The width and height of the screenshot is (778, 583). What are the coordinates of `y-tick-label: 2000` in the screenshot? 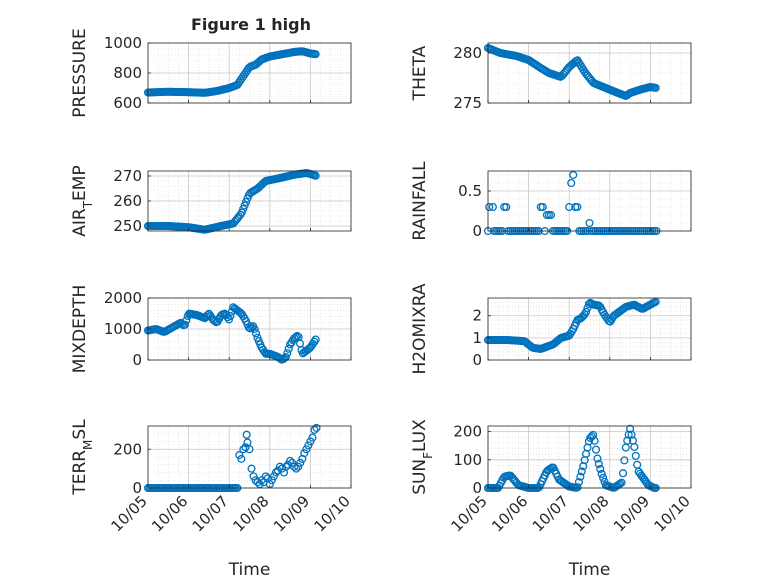 It's located at (123, 298).